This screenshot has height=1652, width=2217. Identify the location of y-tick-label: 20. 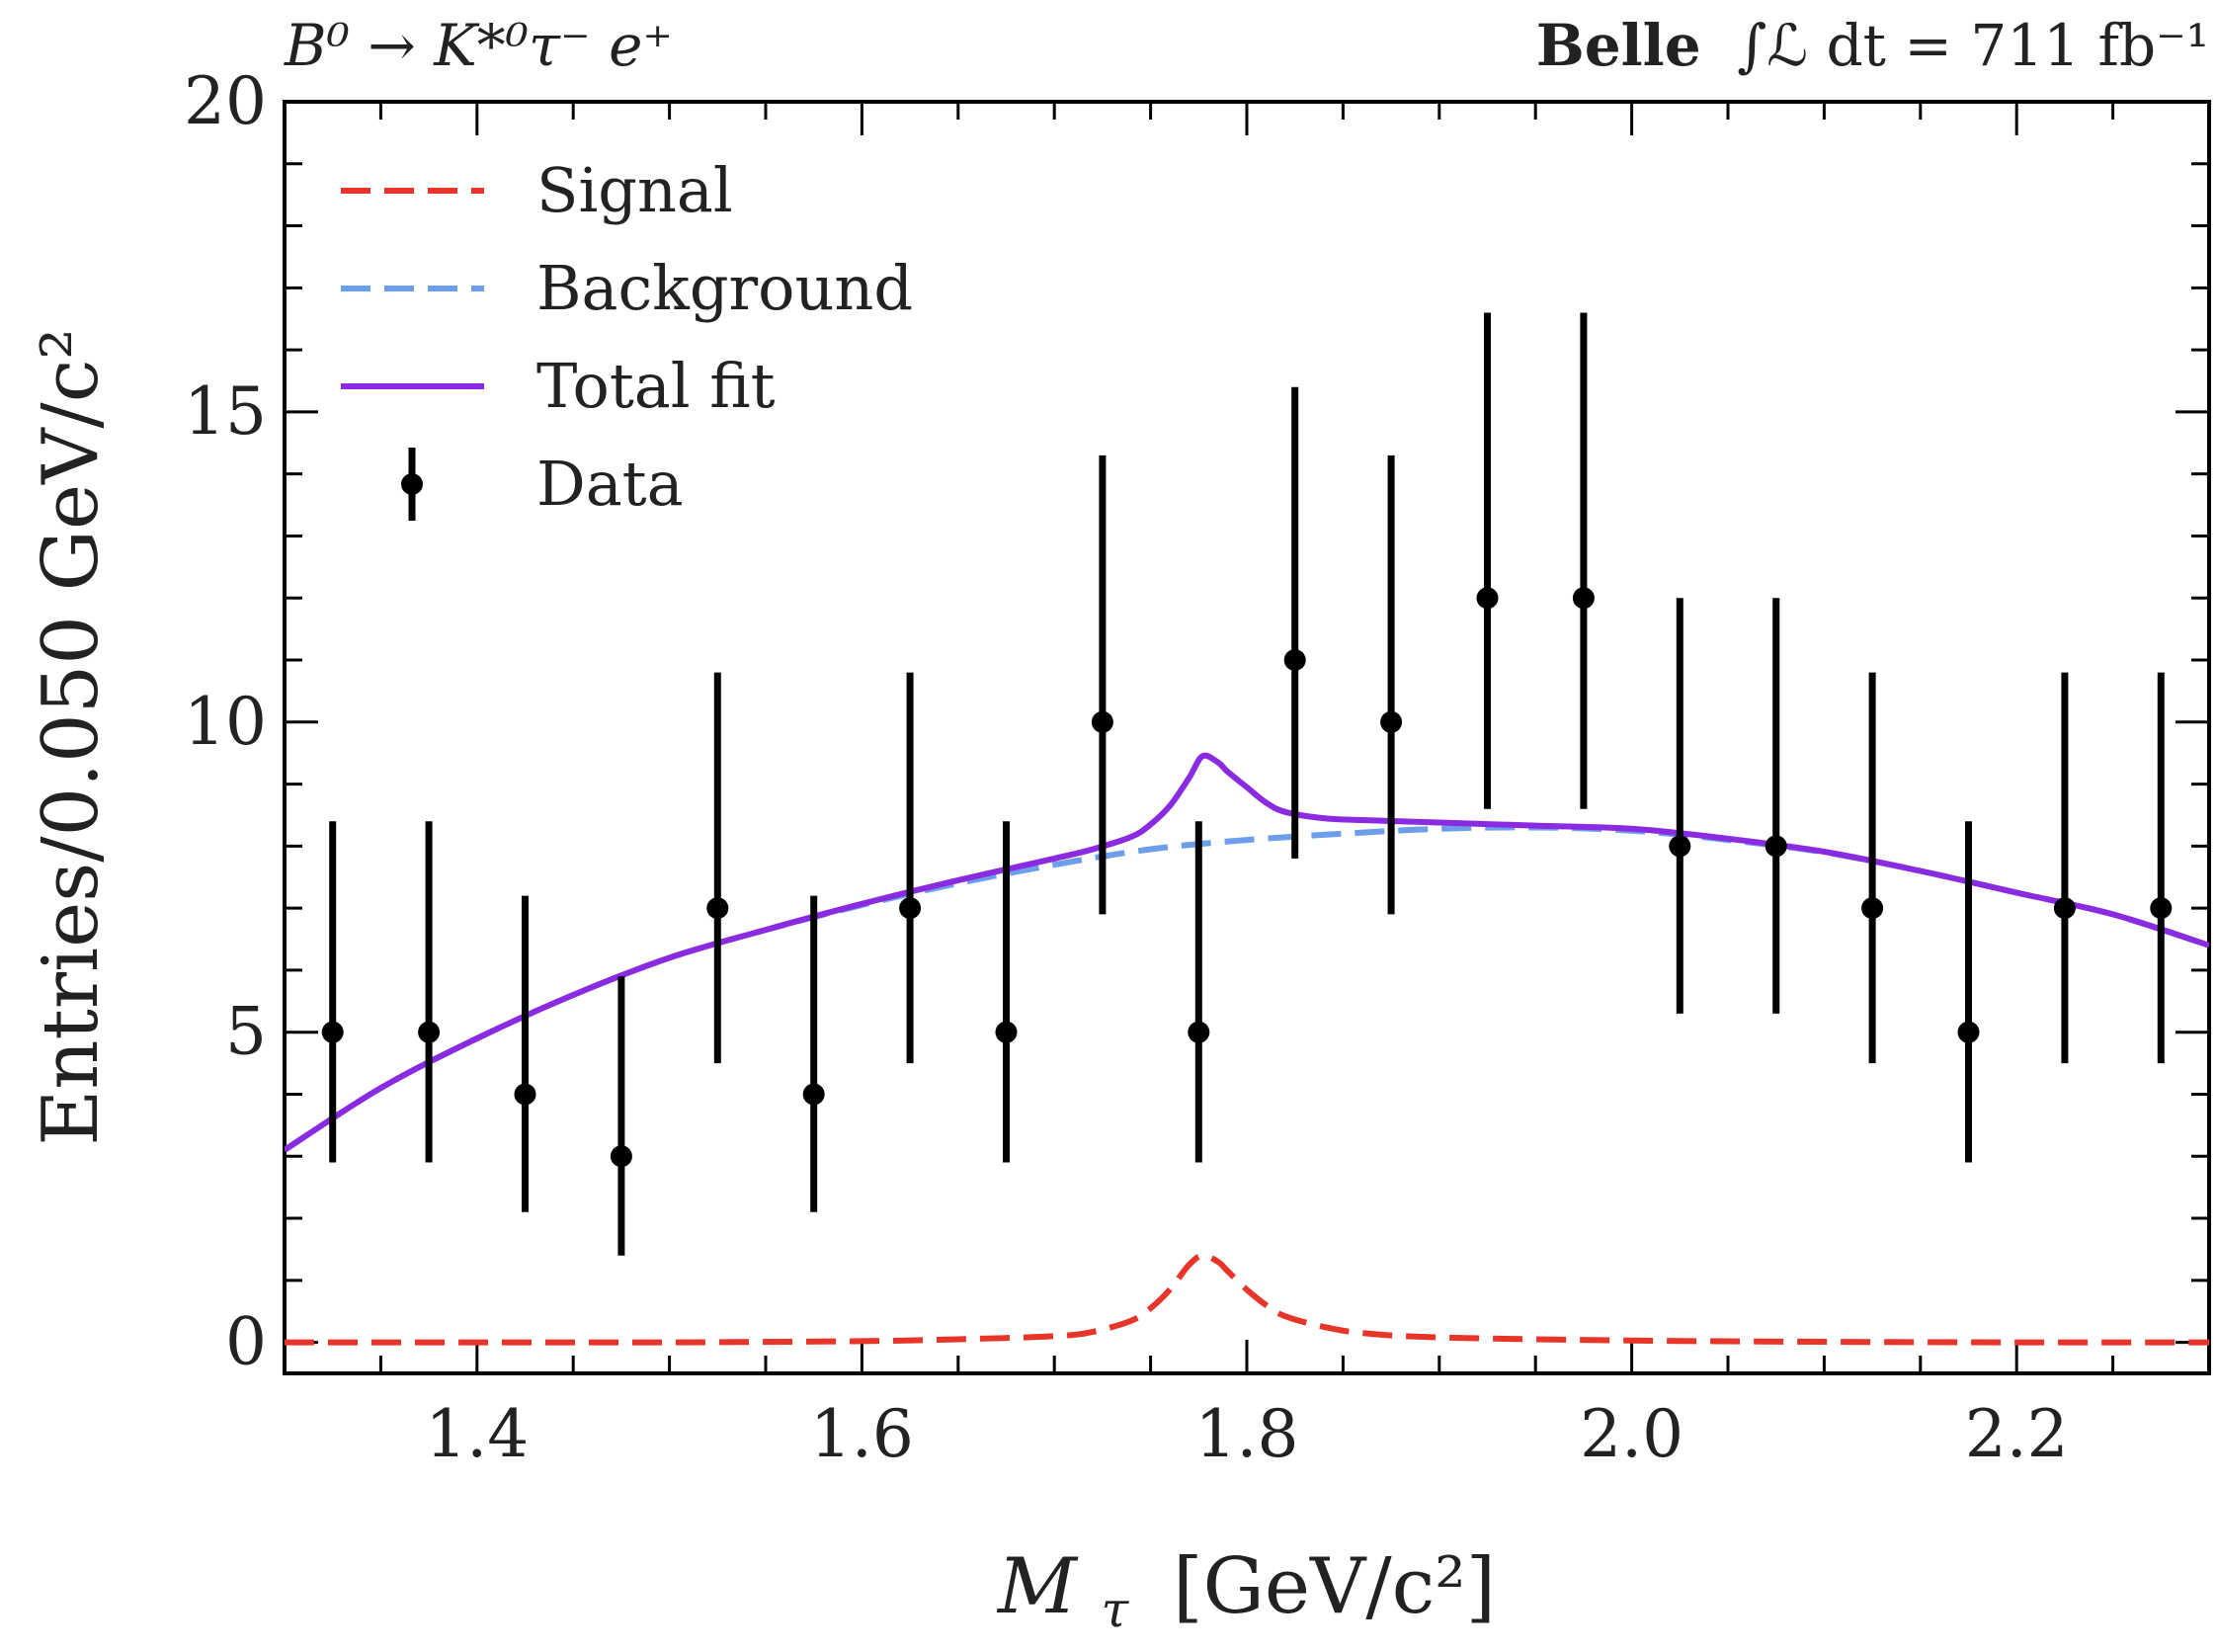
(225, 101).